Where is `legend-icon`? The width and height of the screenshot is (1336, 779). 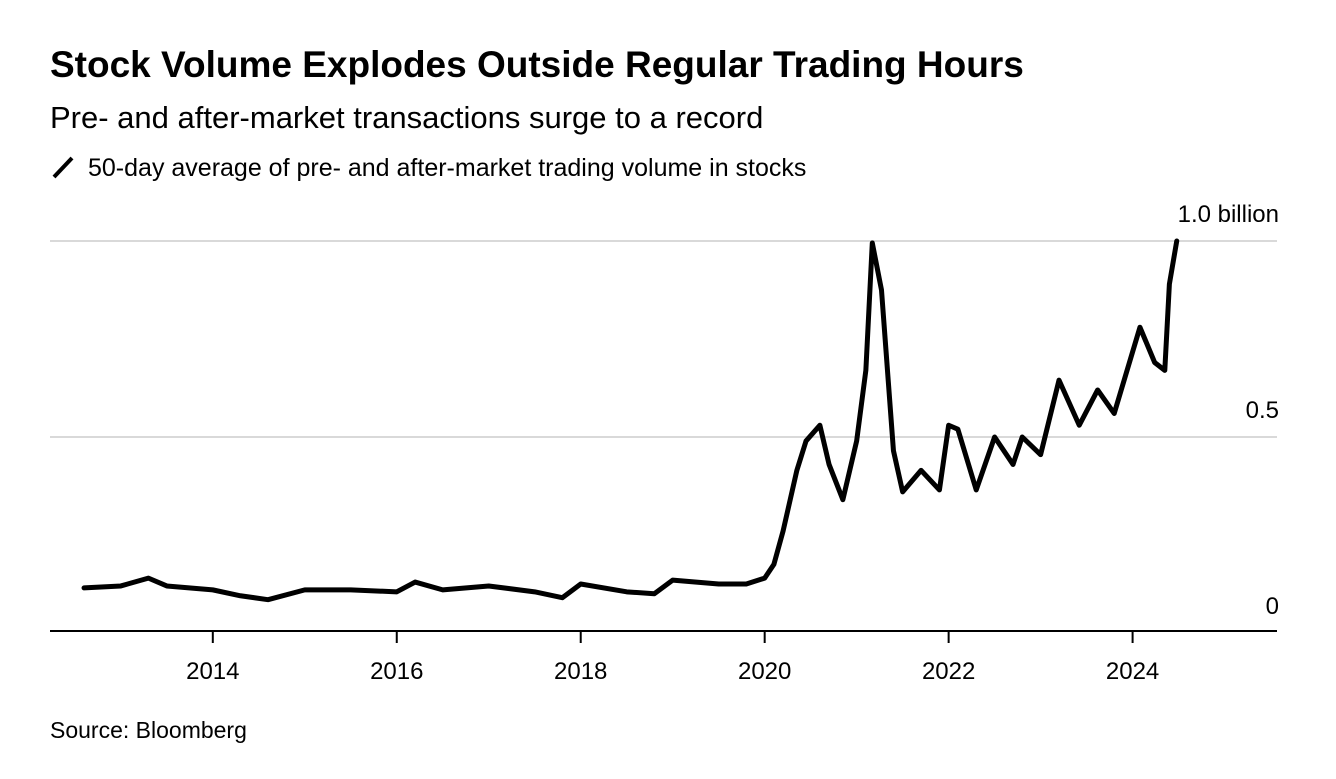
legend-icon is located at coordinates (63, 167).